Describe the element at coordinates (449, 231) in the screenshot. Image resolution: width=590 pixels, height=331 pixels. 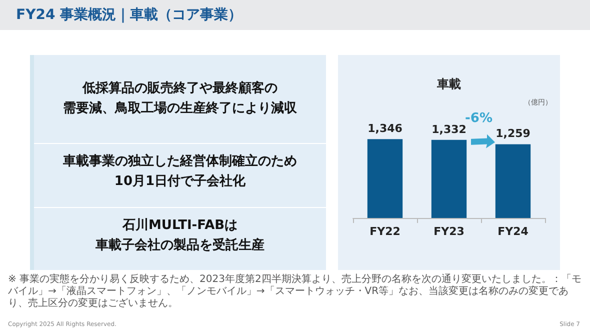
I see `x-tick-label: FY23` at that location.